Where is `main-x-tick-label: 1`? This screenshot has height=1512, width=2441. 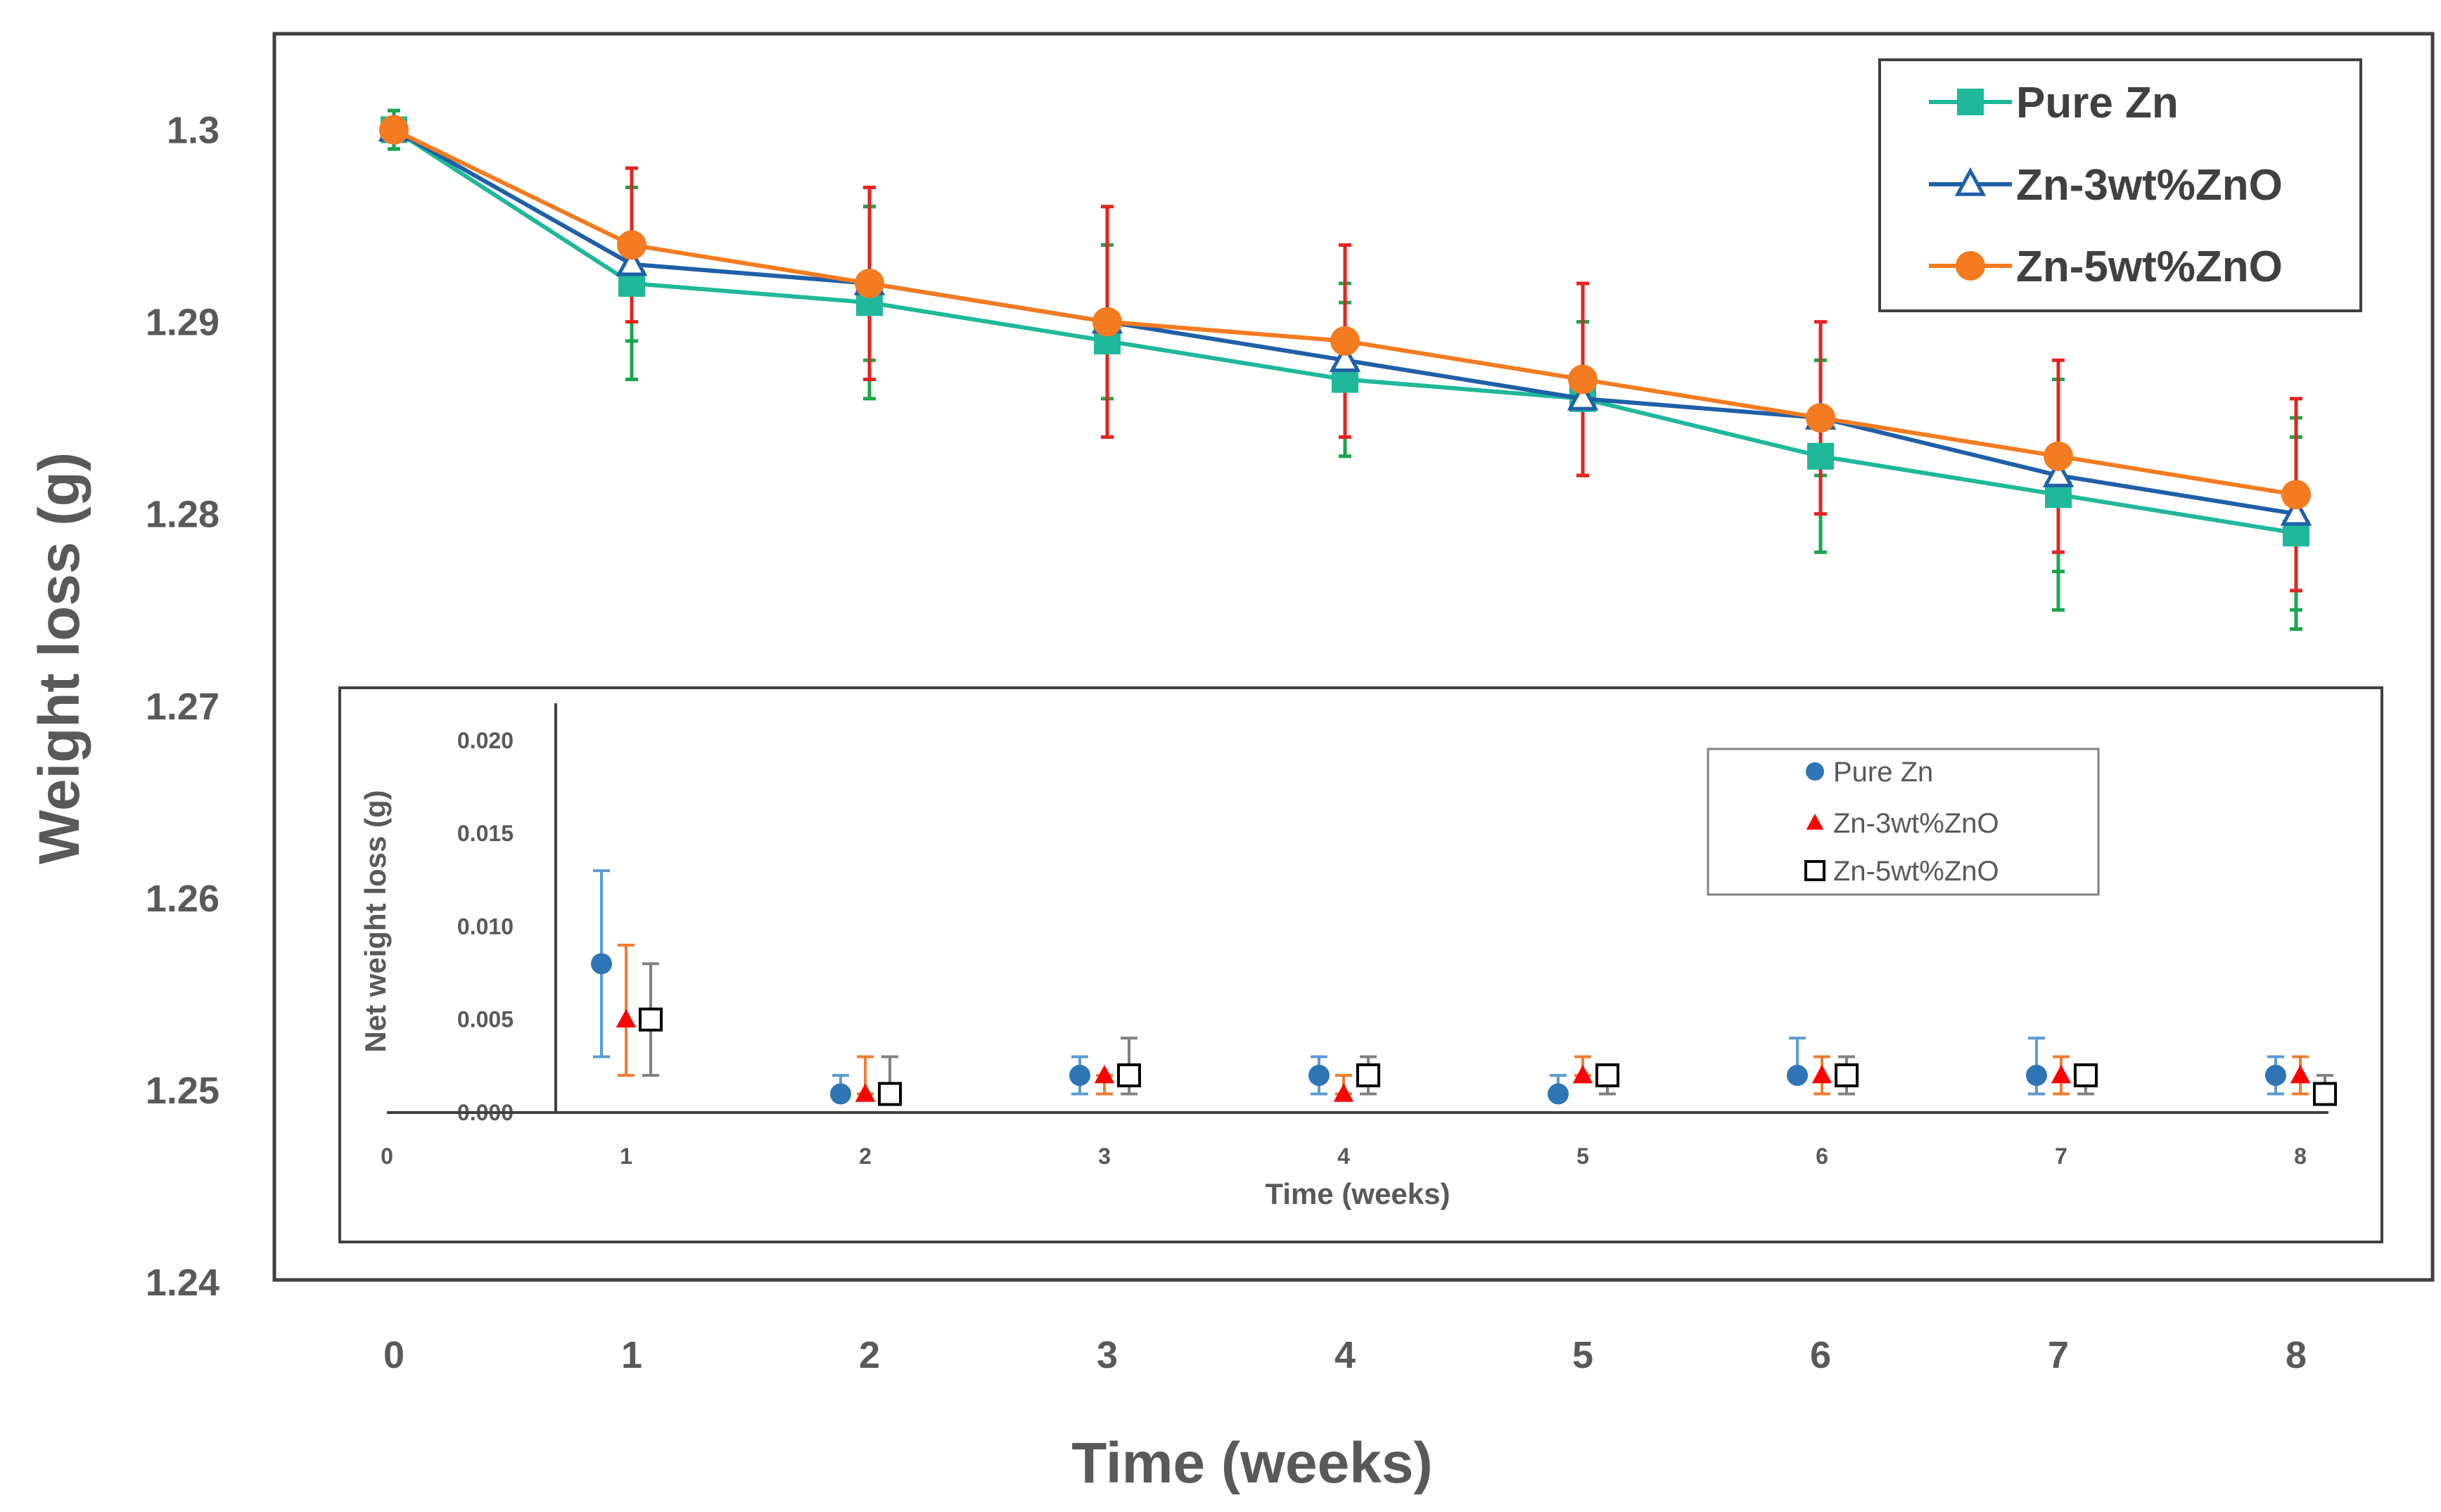 main-x-tick-label: 1 is located at coordinates (631, 1355).